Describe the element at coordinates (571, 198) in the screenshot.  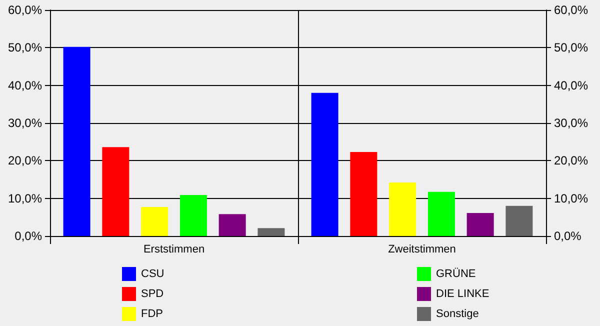
I see `y2-tick-label: 10,0%` at that location.